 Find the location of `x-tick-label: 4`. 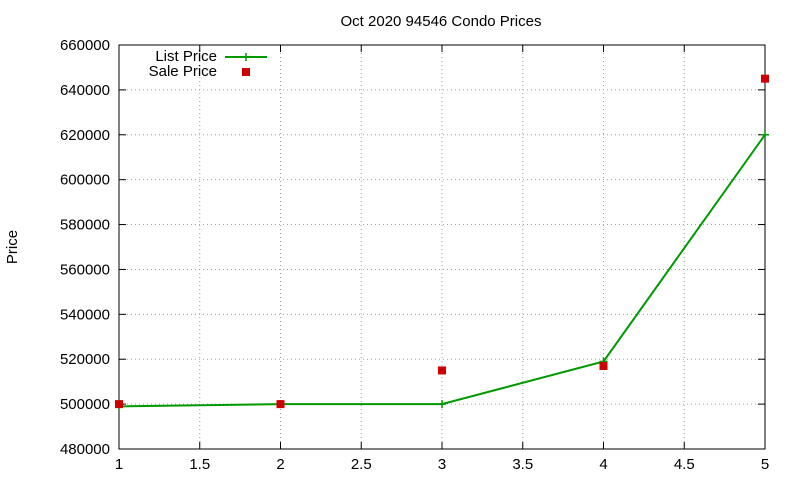

x-tick-label: 4 is located at coordinates (603, 464).